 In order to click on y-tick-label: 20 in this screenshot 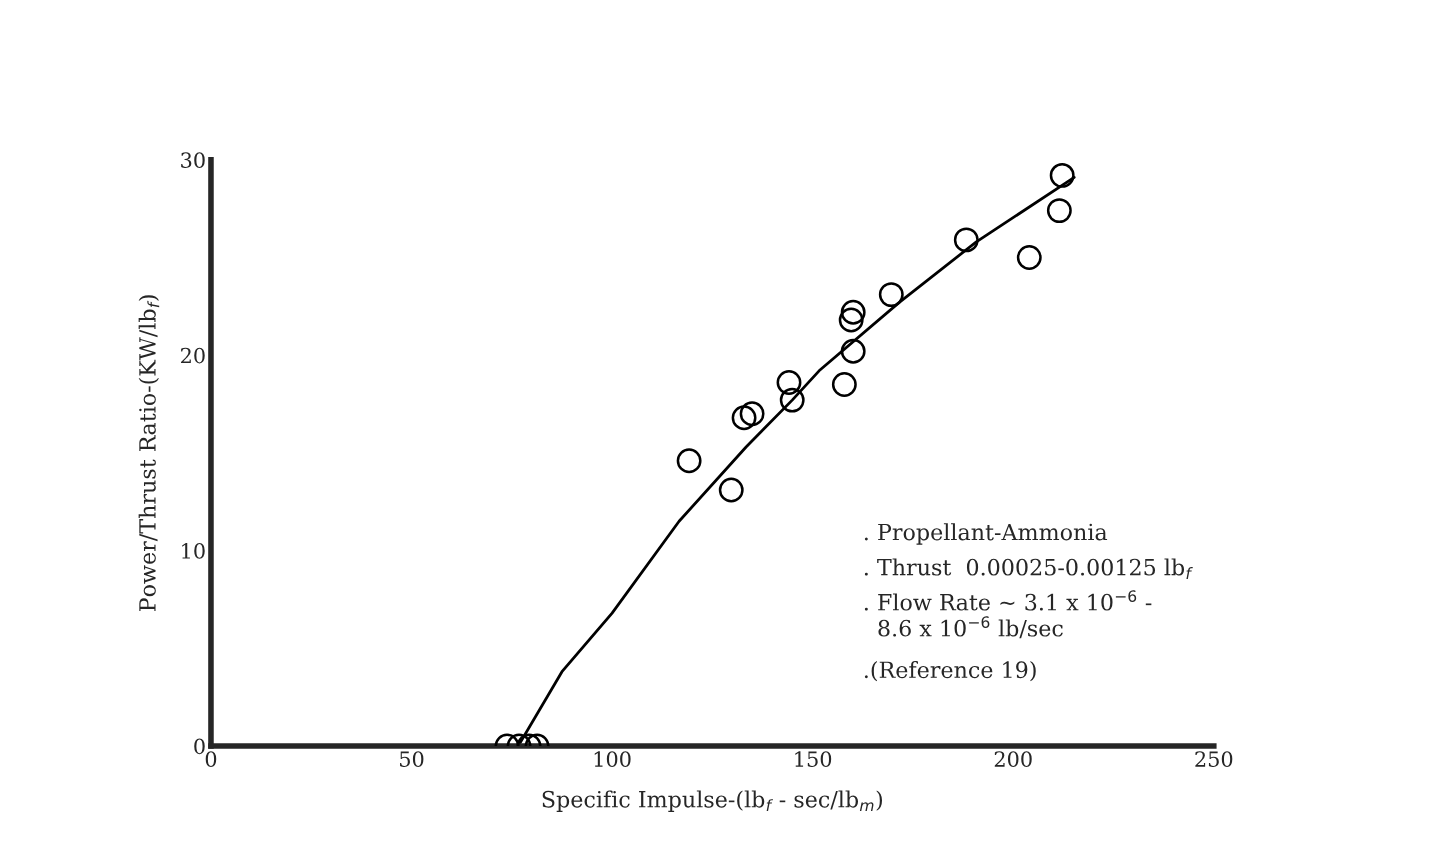, I will do `click(193, 355)`.